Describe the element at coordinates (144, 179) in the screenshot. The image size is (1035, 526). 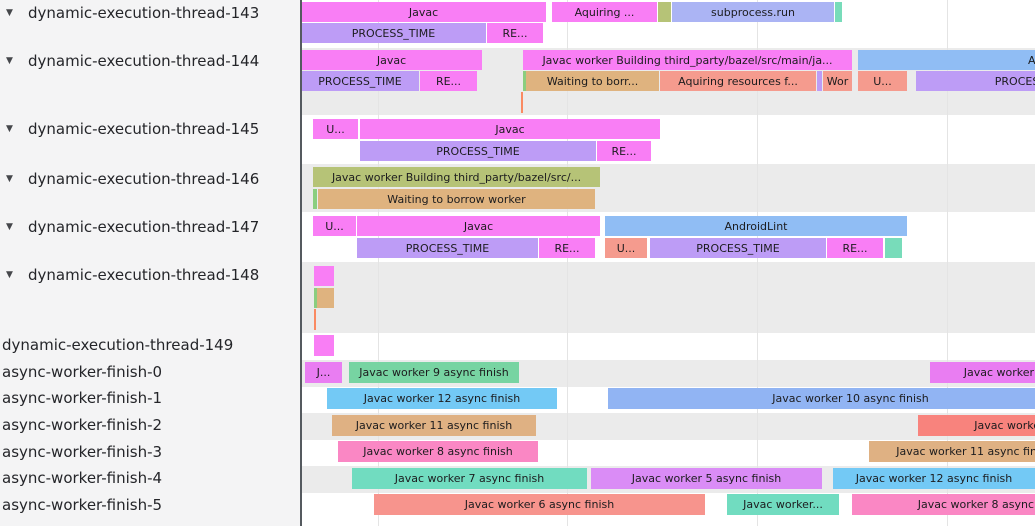
I see `track-label: dynamic-execution-thread-146` at that location.